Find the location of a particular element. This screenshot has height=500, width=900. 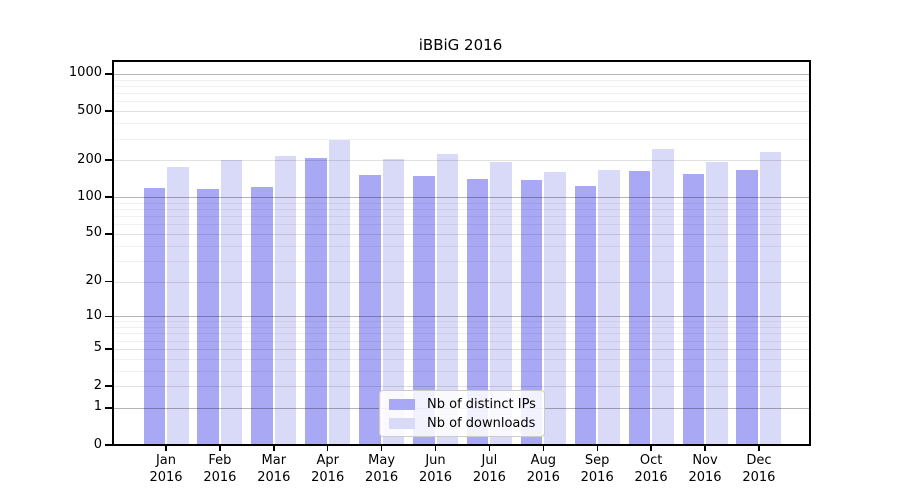

x-tick-label: Aug 2016 is located at coordinates (543, 469).